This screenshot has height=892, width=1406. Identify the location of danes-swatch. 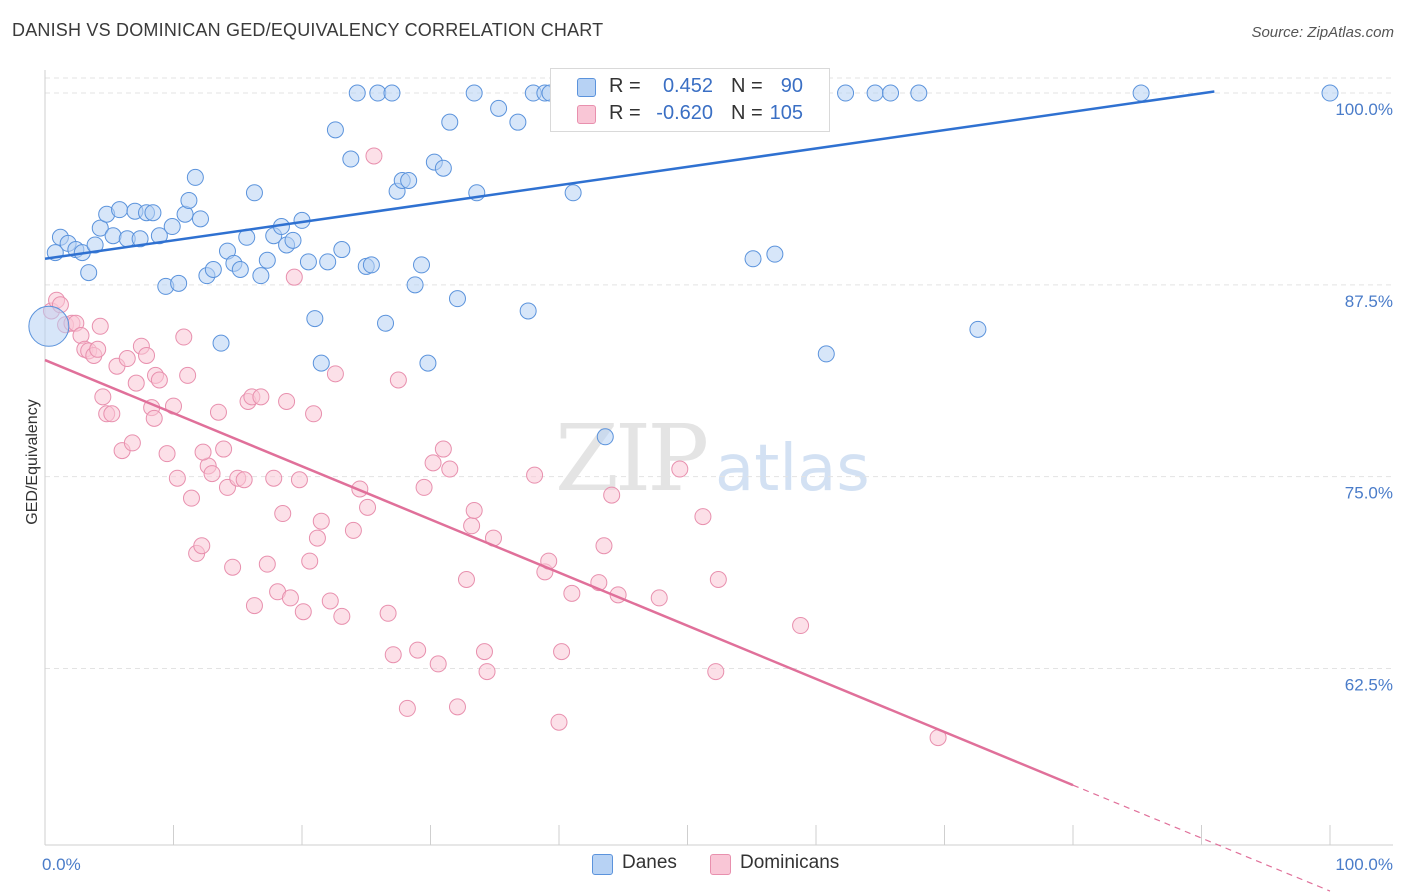
(586, 87).